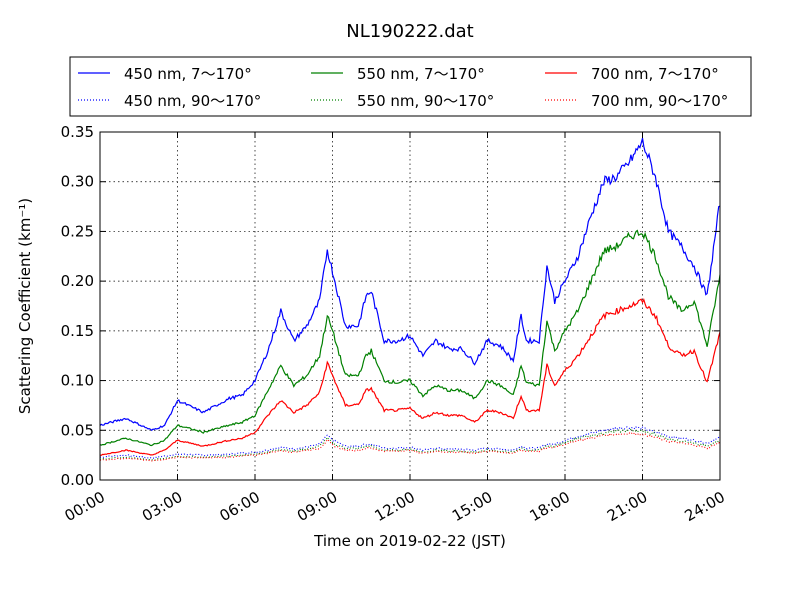 The image size is (800, 600). Describe the element at coordinates (395, 506) in the screenshot. I see `x-tick-label: 12:00` at that location.